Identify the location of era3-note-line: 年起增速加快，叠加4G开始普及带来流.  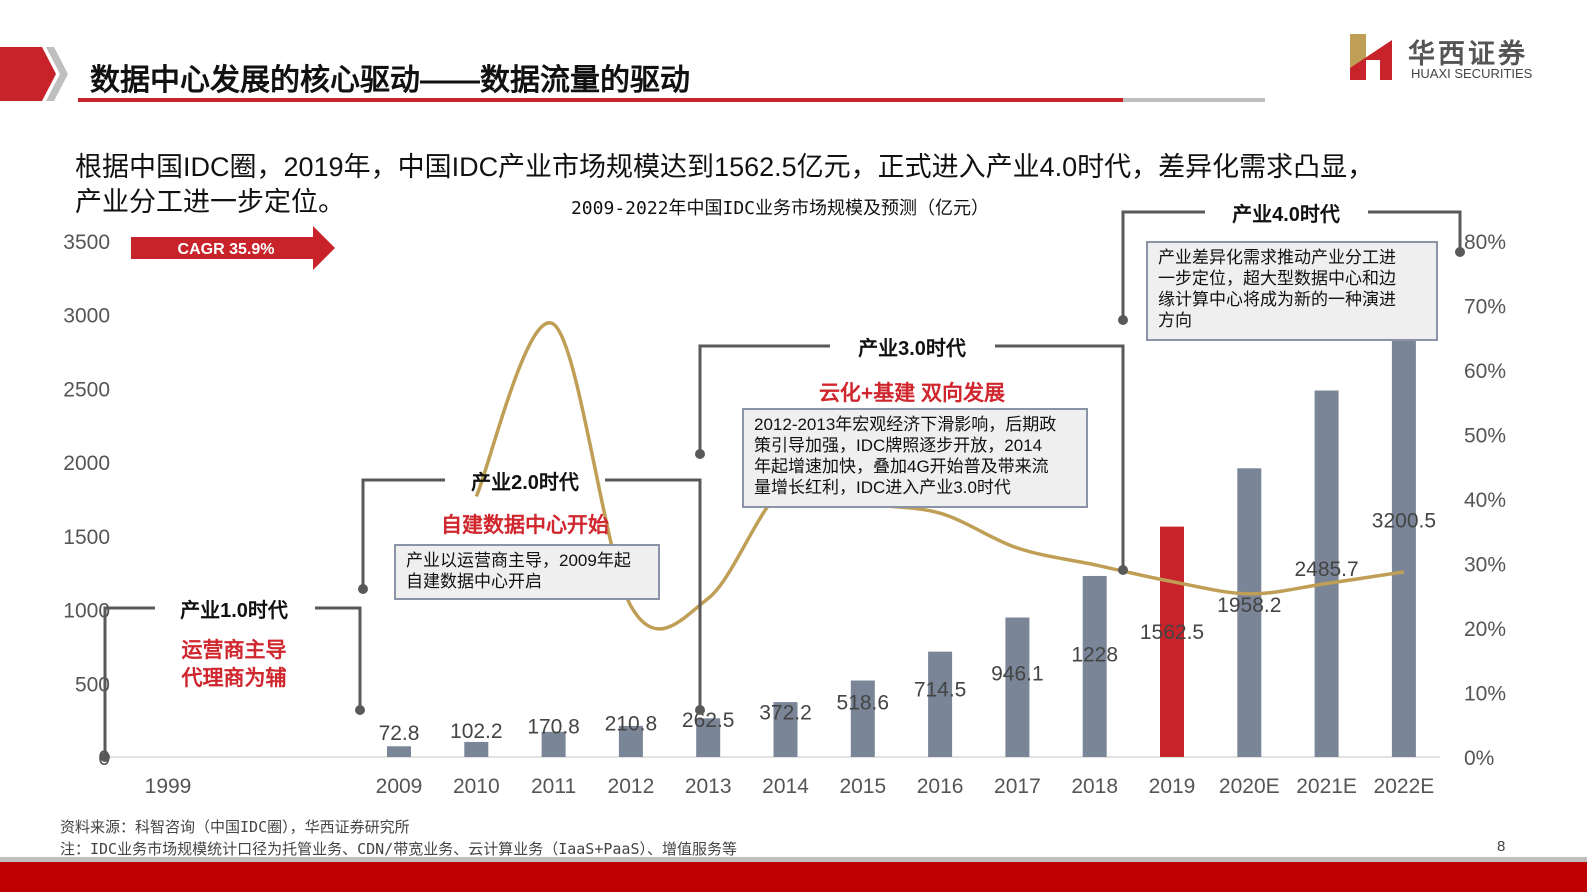
(901, 466).